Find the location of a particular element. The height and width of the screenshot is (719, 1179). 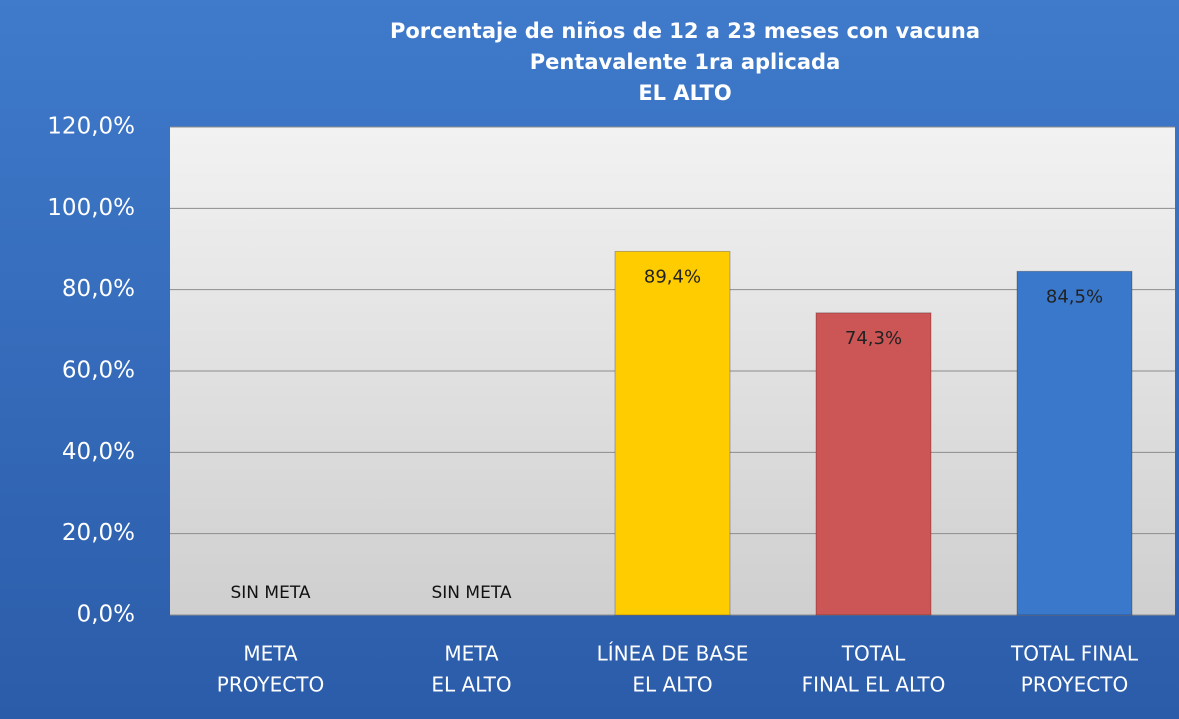

x-tick-label: TOTAL is located at coordinates (873, 654).